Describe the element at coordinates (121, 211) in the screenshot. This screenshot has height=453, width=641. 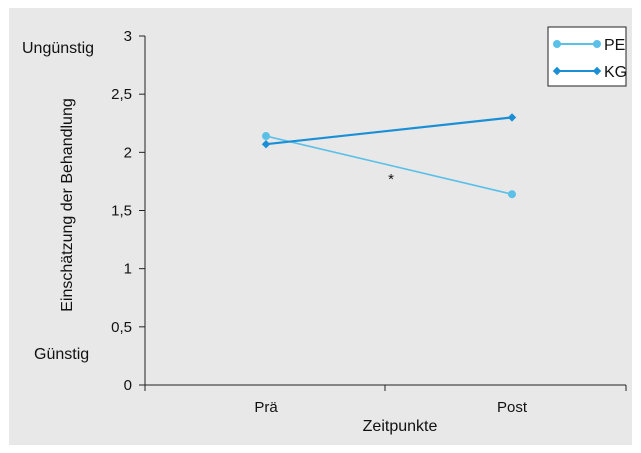
I see `y-tick-label: 1,5` at that location.